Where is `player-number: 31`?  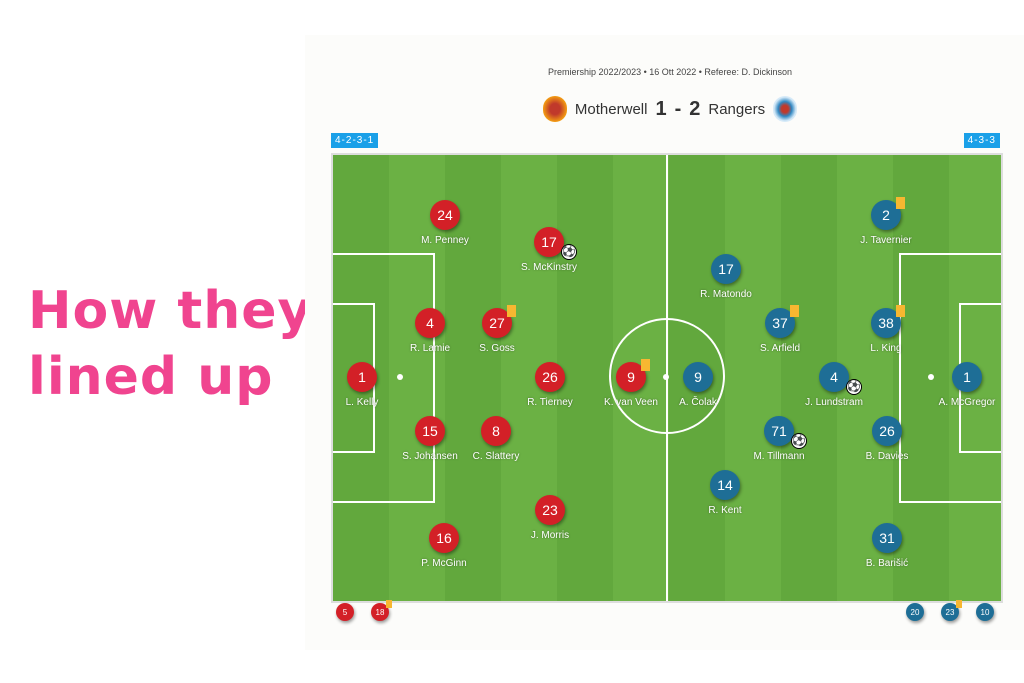
player-number: 31 is located at coordinates (887, 538).